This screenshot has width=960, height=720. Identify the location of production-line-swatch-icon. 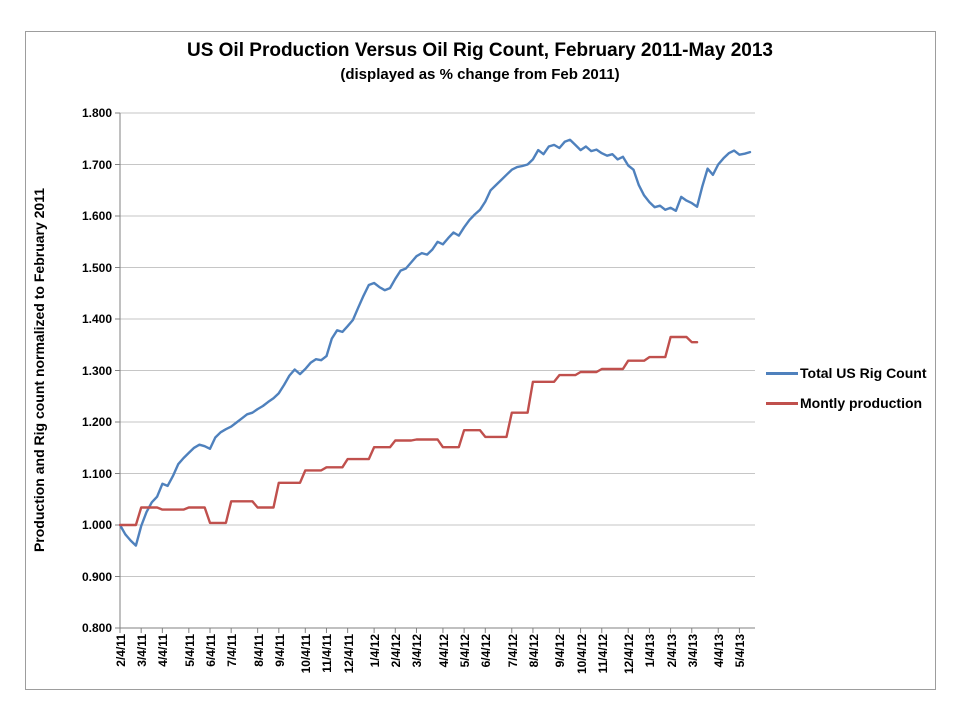
(782, 403).